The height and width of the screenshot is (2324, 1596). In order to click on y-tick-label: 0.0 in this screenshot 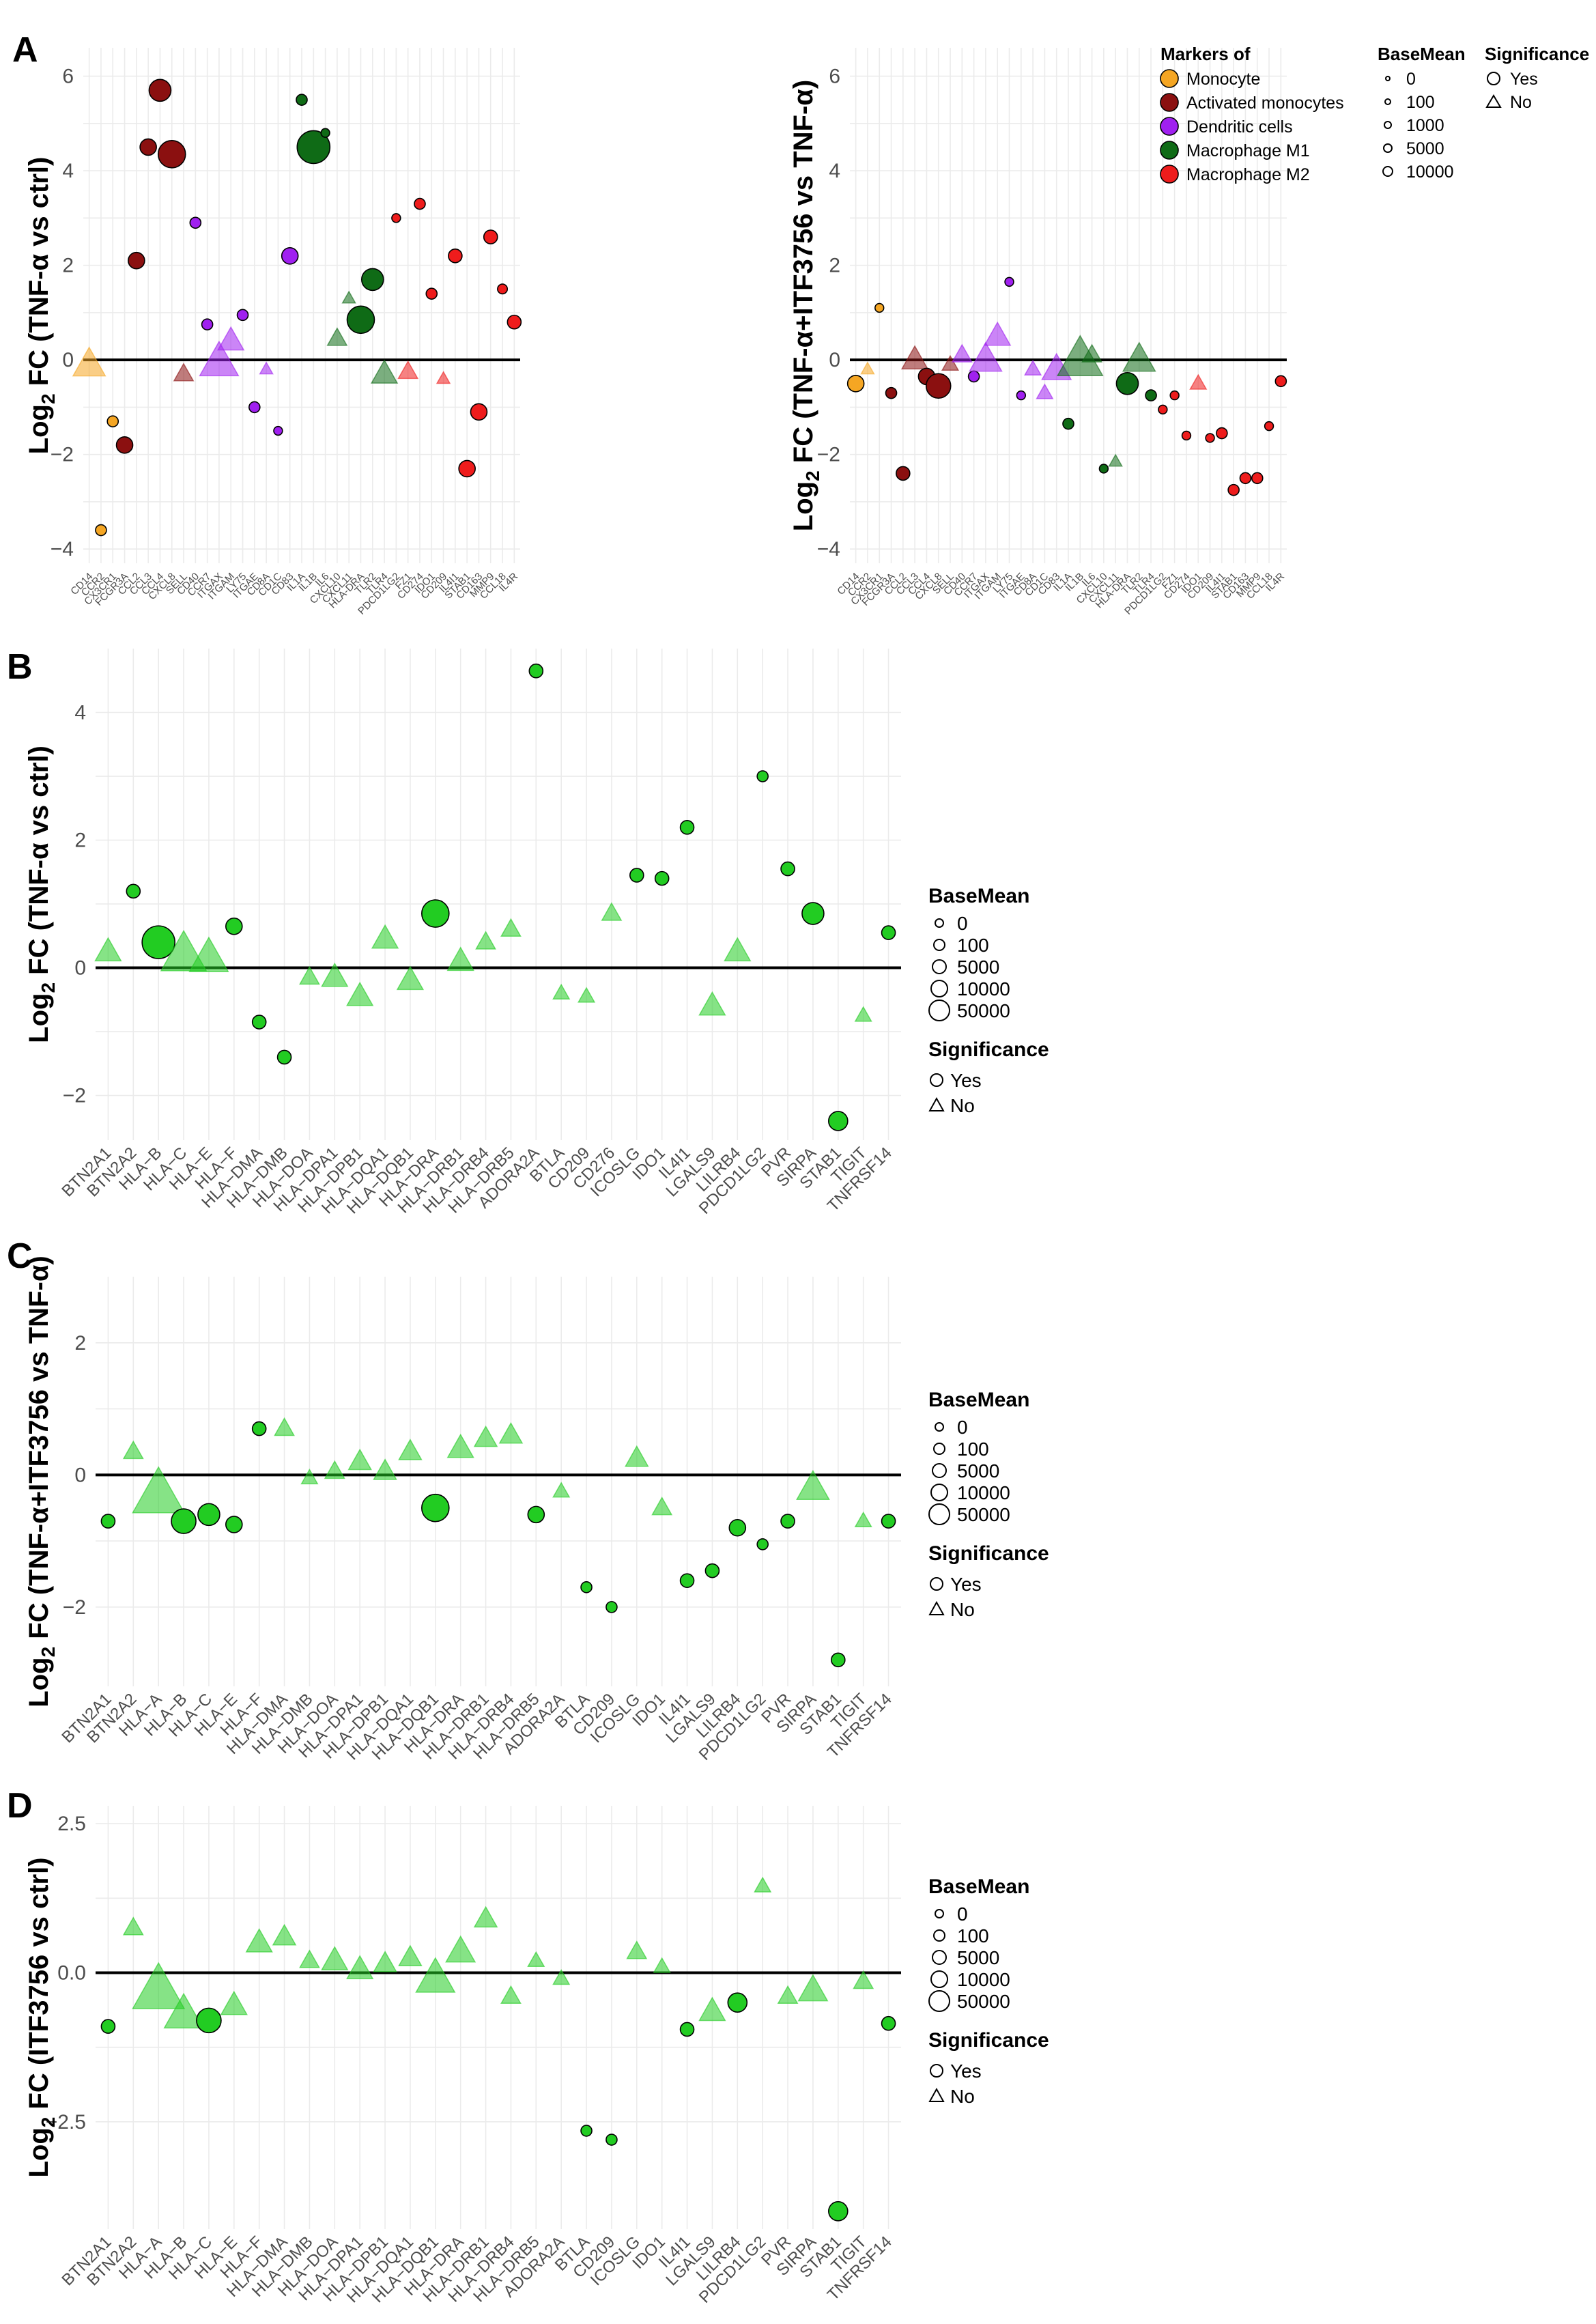, I will do `click(71, 1973)`.